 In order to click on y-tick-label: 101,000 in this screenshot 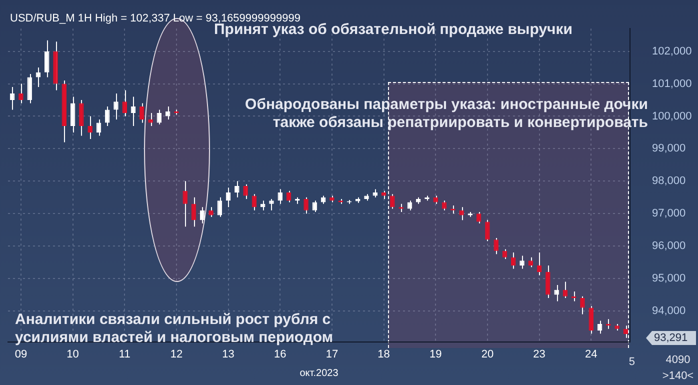, I will do `click(672, 84)`.